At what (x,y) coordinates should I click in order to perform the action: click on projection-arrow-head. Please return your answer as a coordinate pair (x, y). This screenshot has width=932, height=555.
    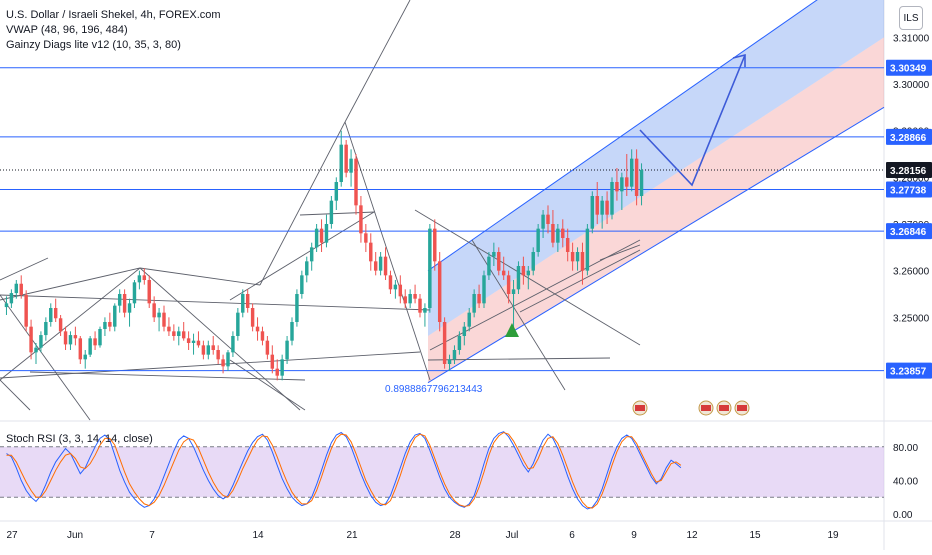
    Looking at the image, I should click on (739, 60).